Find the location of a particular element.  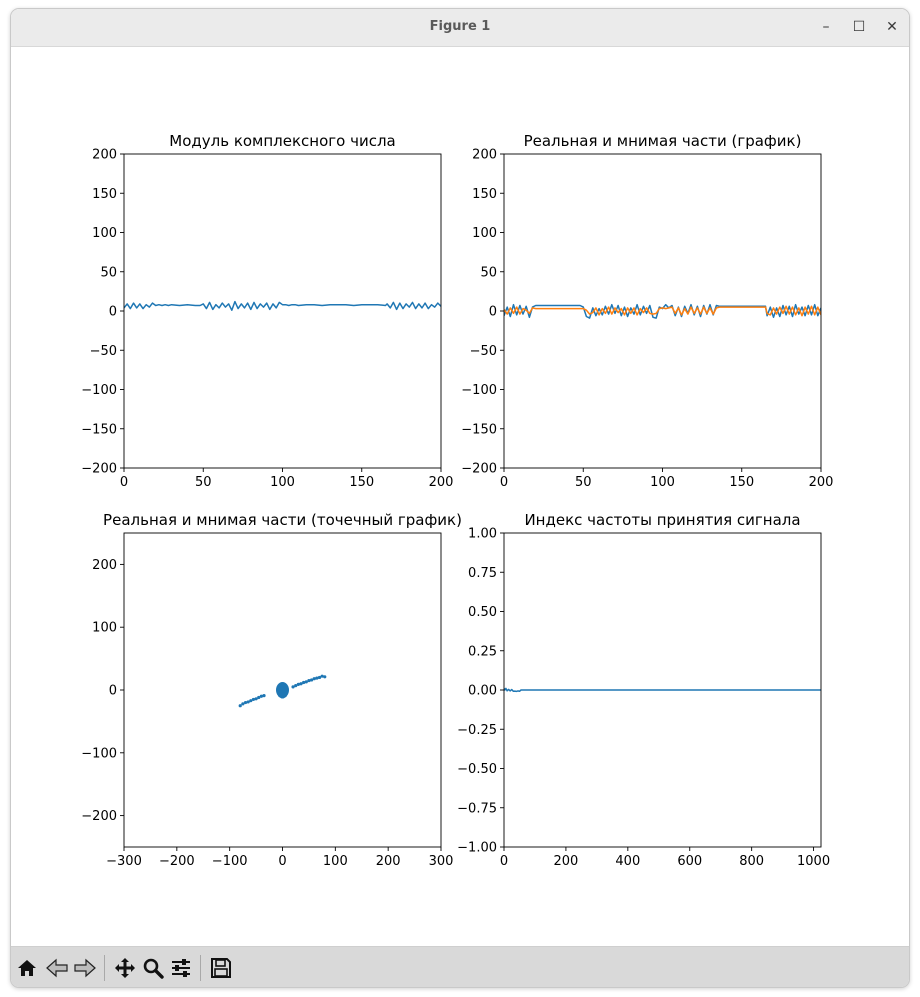

y-tick-label: 50 is located at coordinates (488, 272).